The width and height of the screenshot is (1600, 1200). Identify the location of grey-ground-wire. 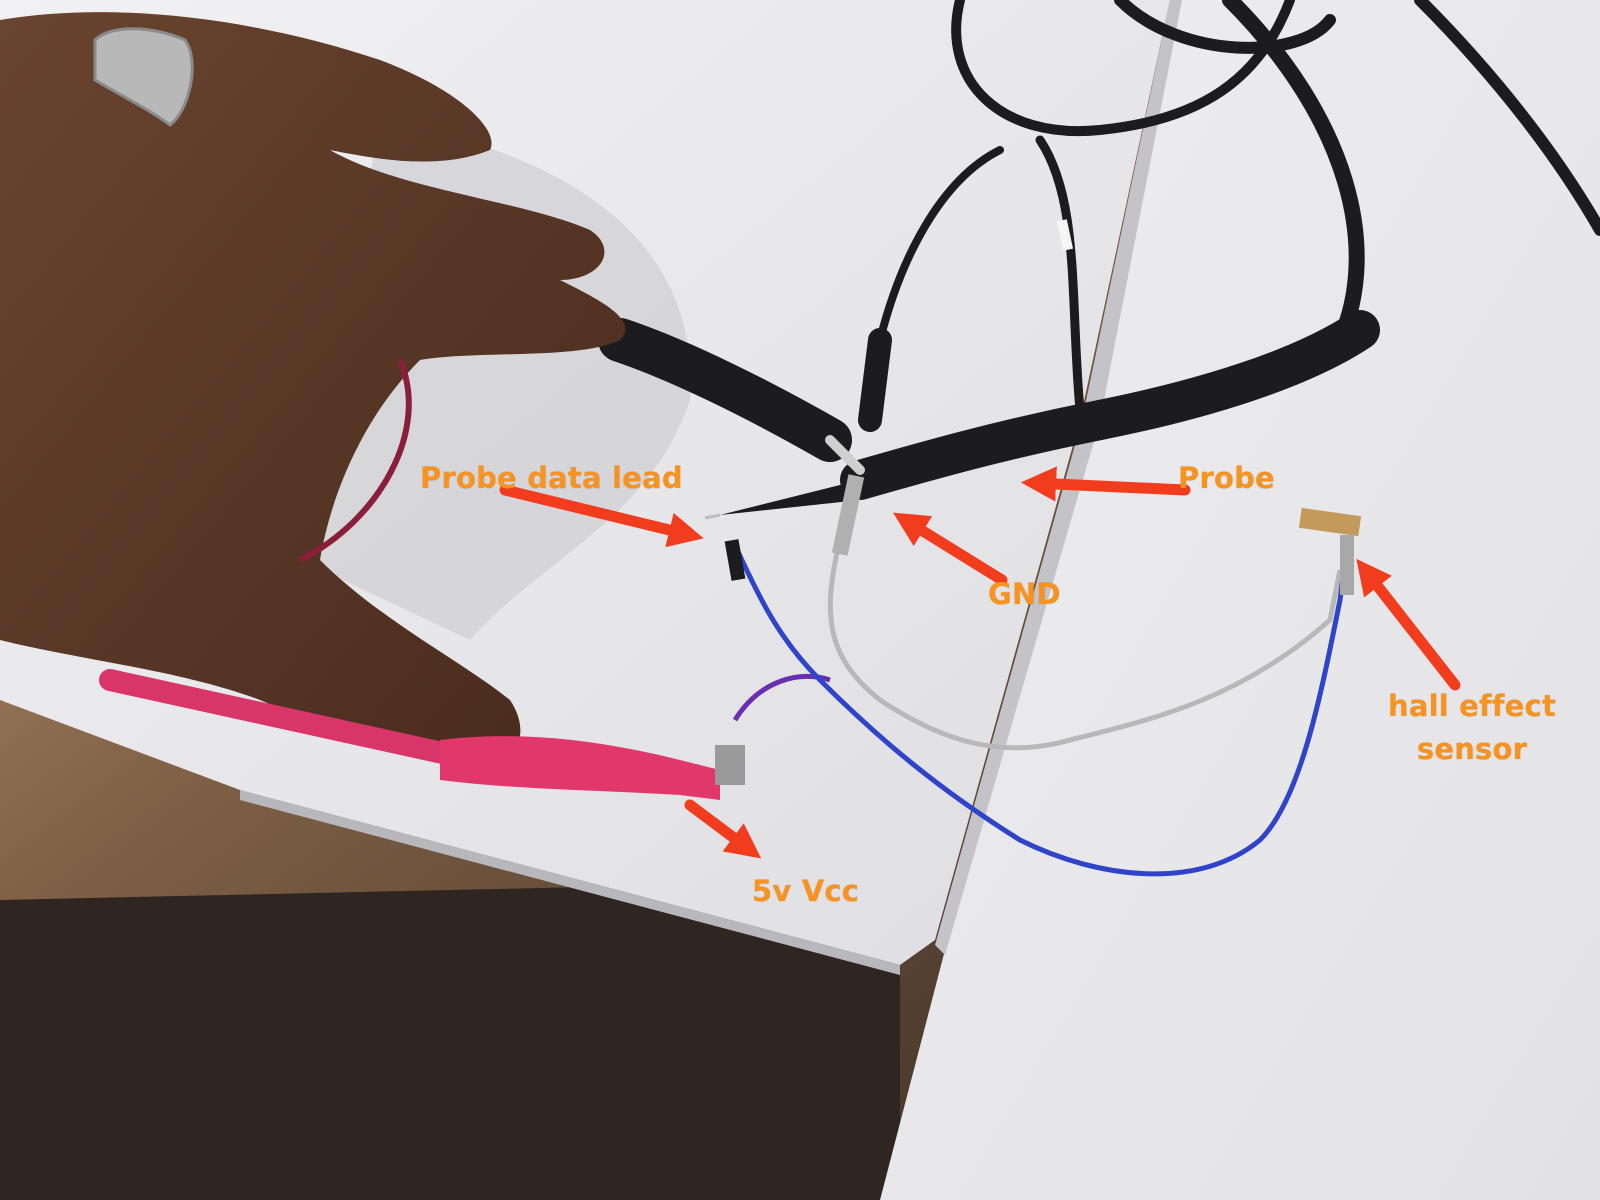
(1085, 645).